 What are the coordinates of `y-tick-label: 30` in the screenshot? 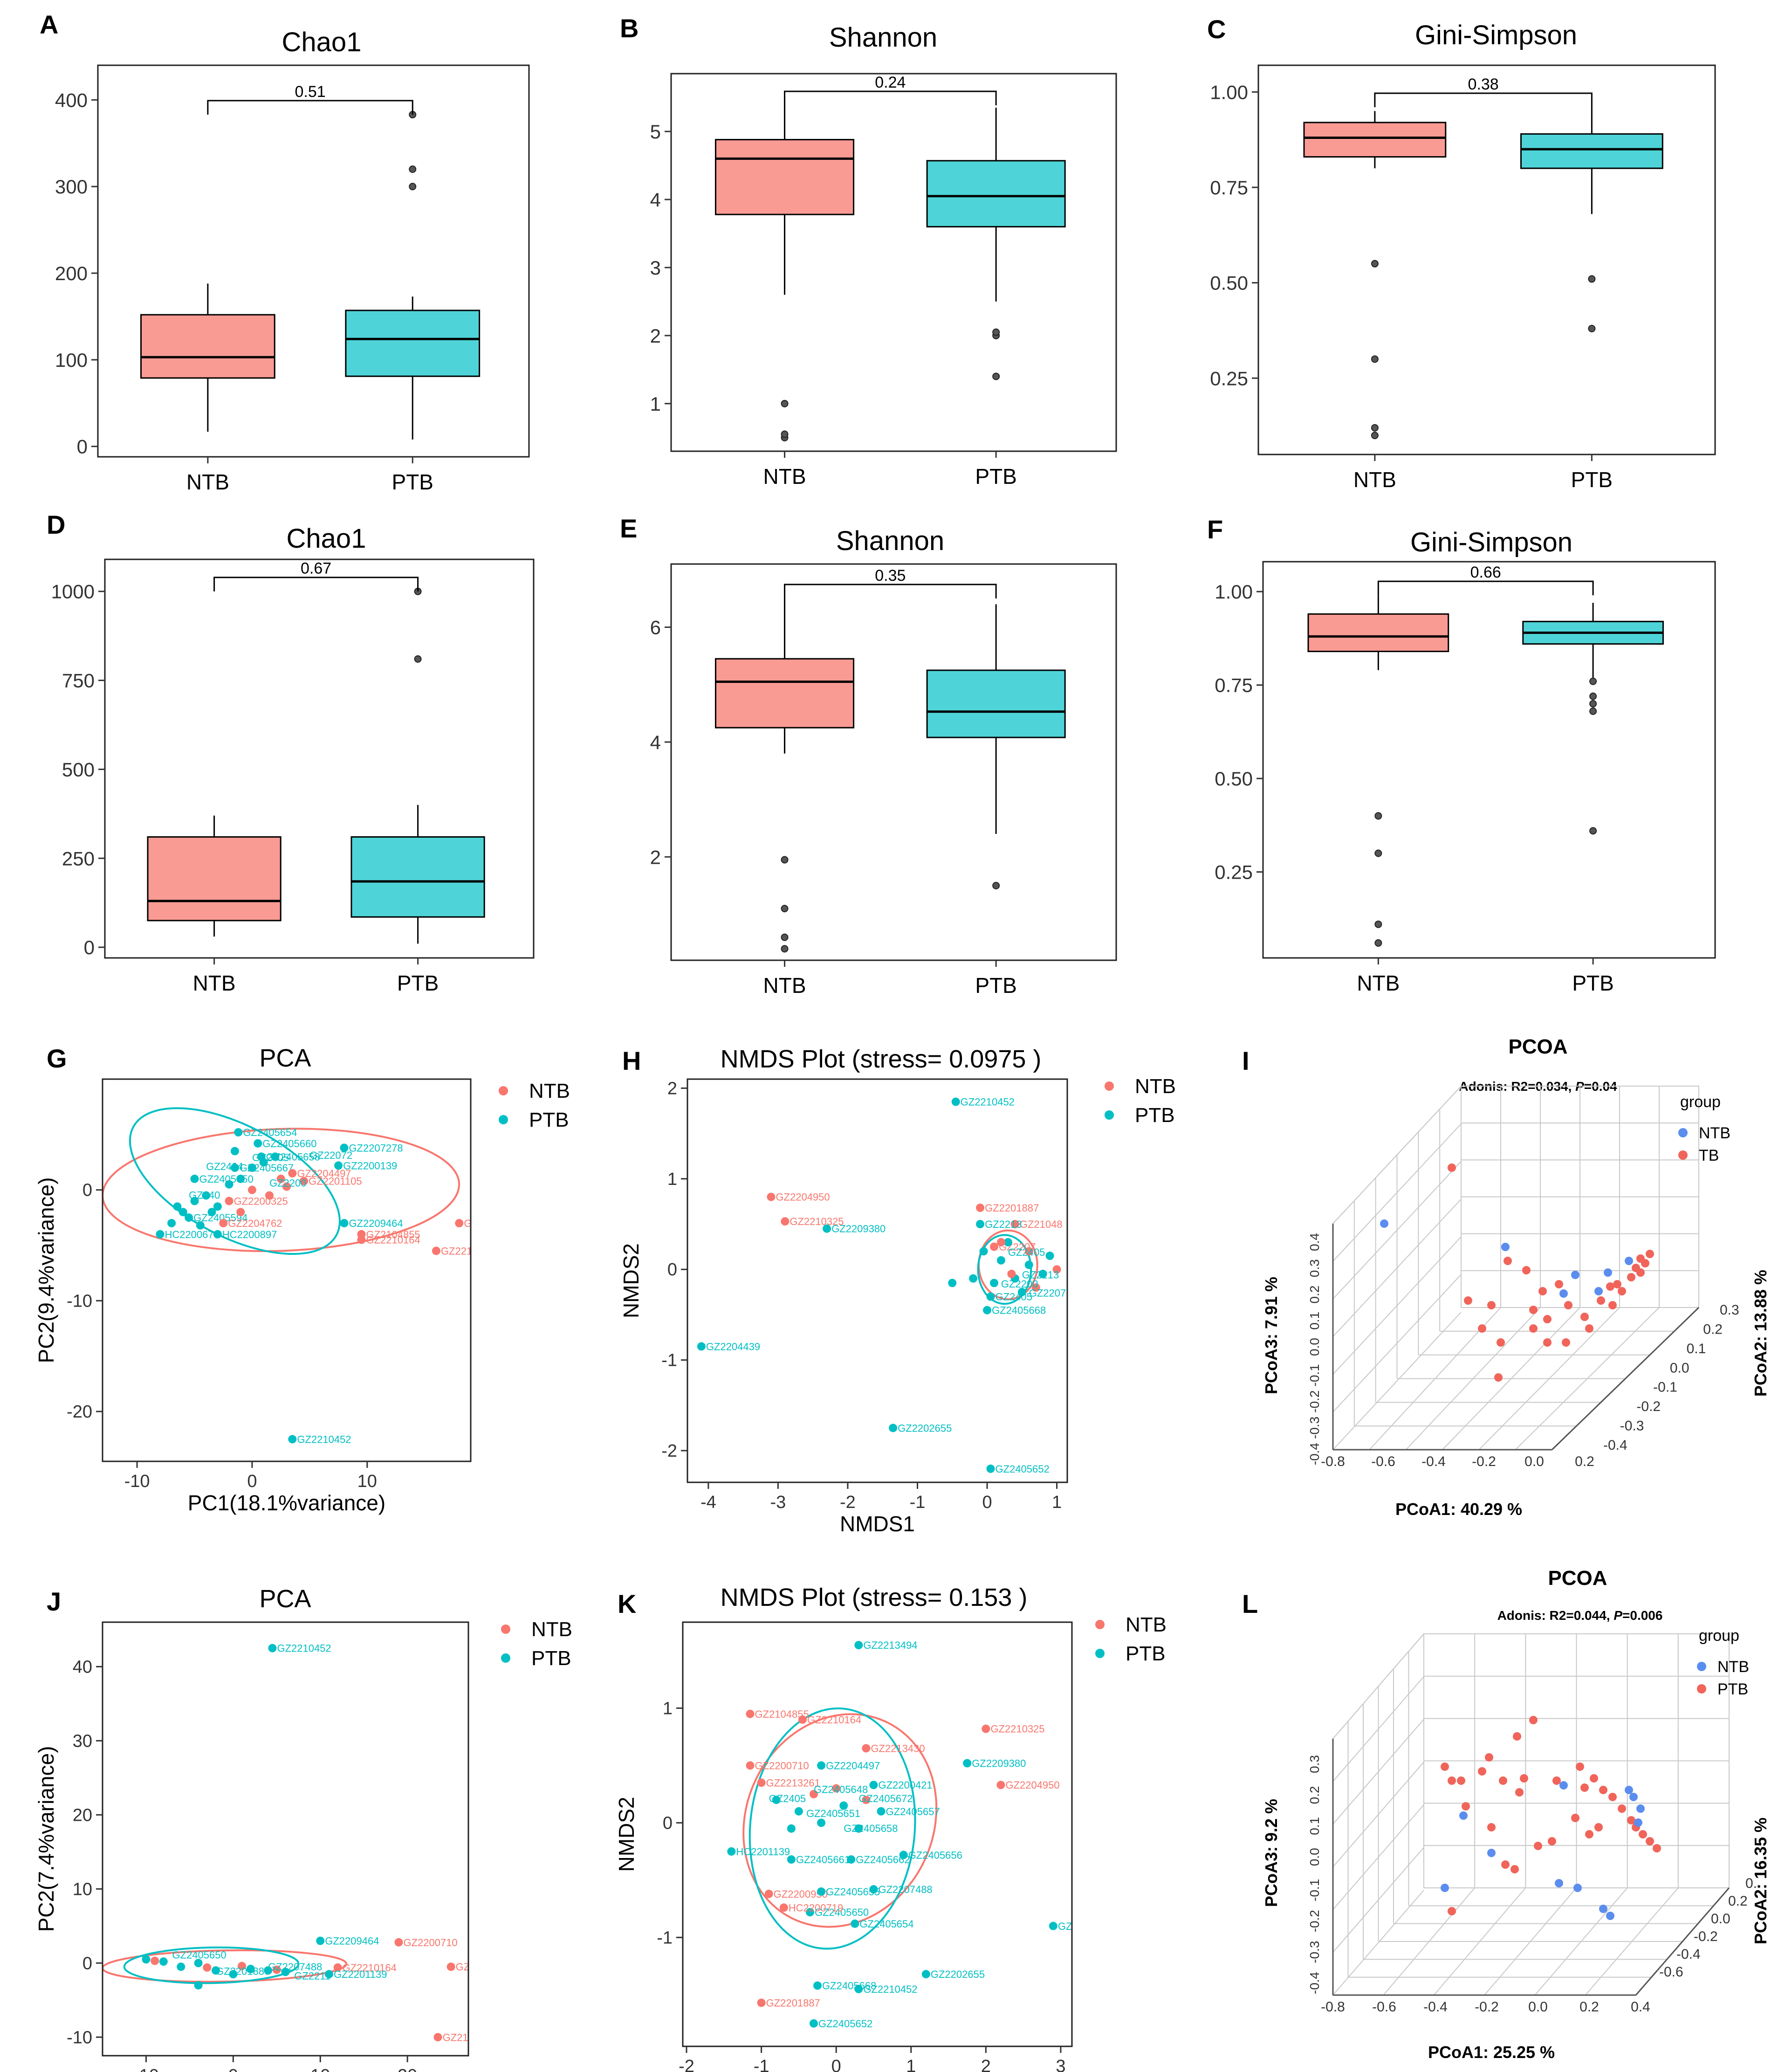 It's located at (83, 1741).